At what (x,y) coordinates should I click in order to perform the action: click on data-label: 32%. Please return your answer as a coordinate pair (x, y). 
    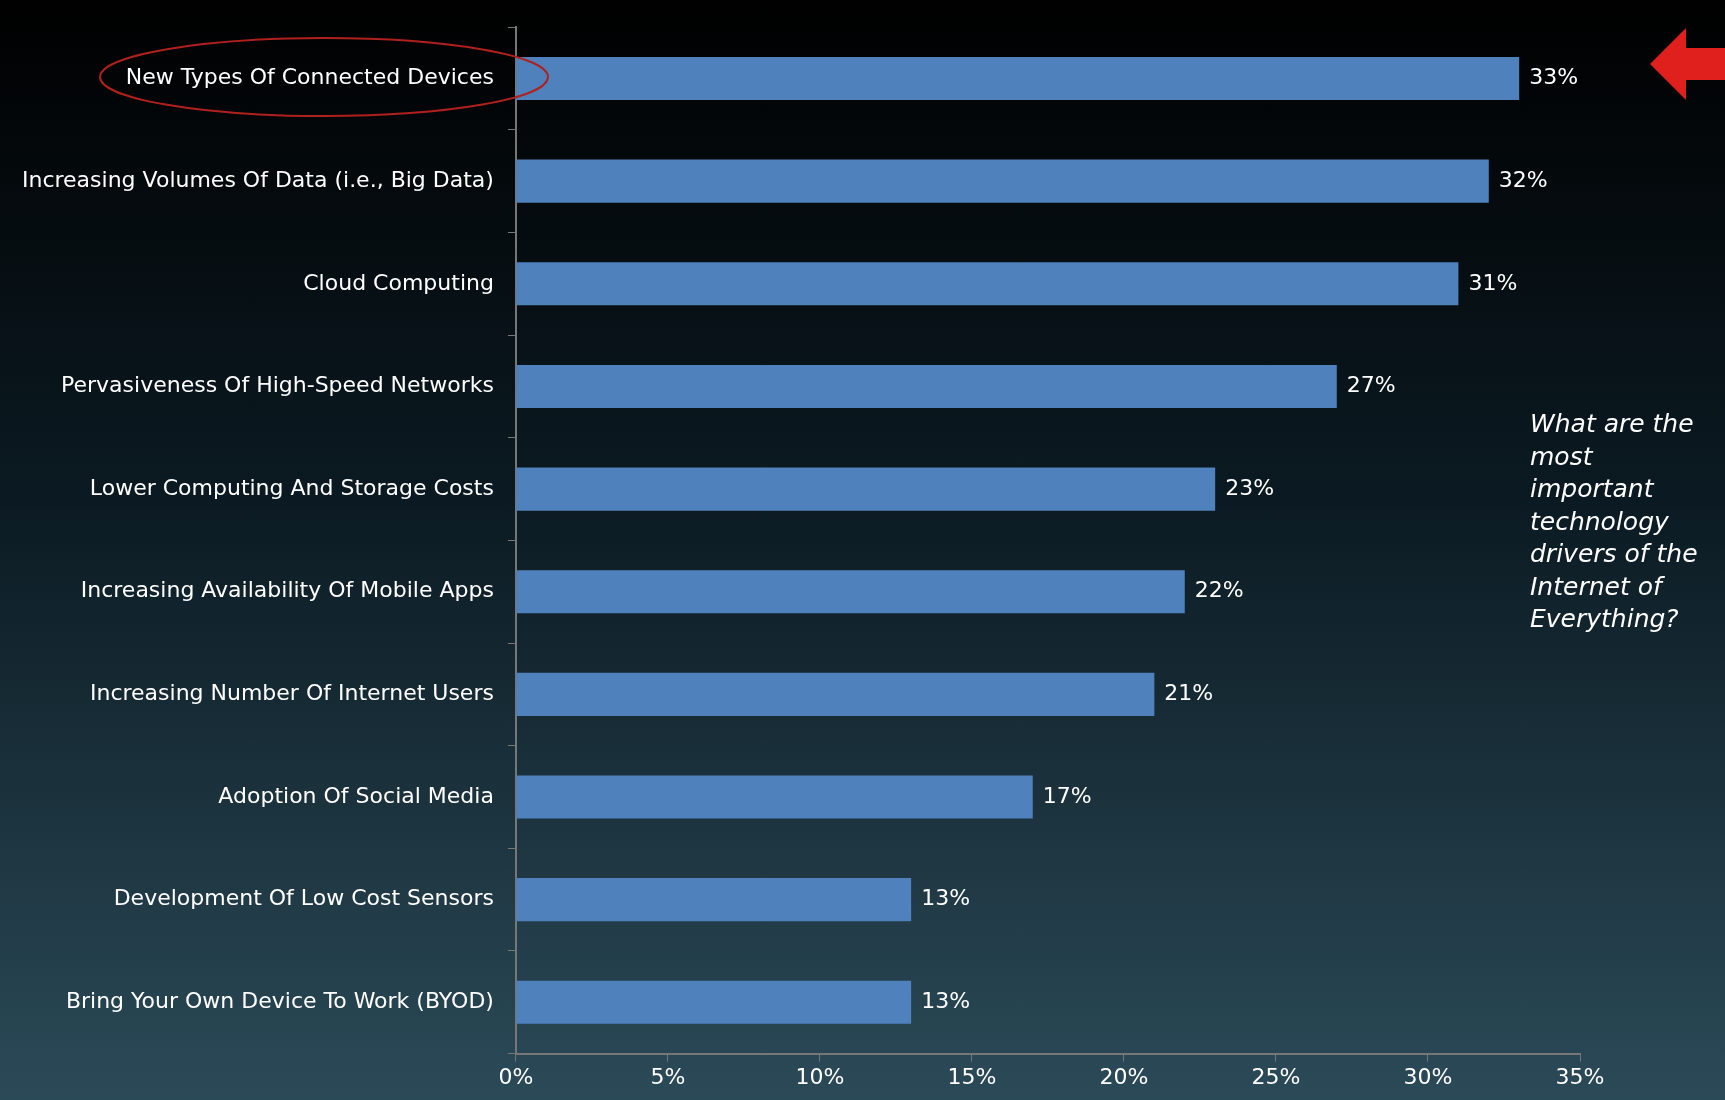
    Looking at the image, I should click on (1523, 179).